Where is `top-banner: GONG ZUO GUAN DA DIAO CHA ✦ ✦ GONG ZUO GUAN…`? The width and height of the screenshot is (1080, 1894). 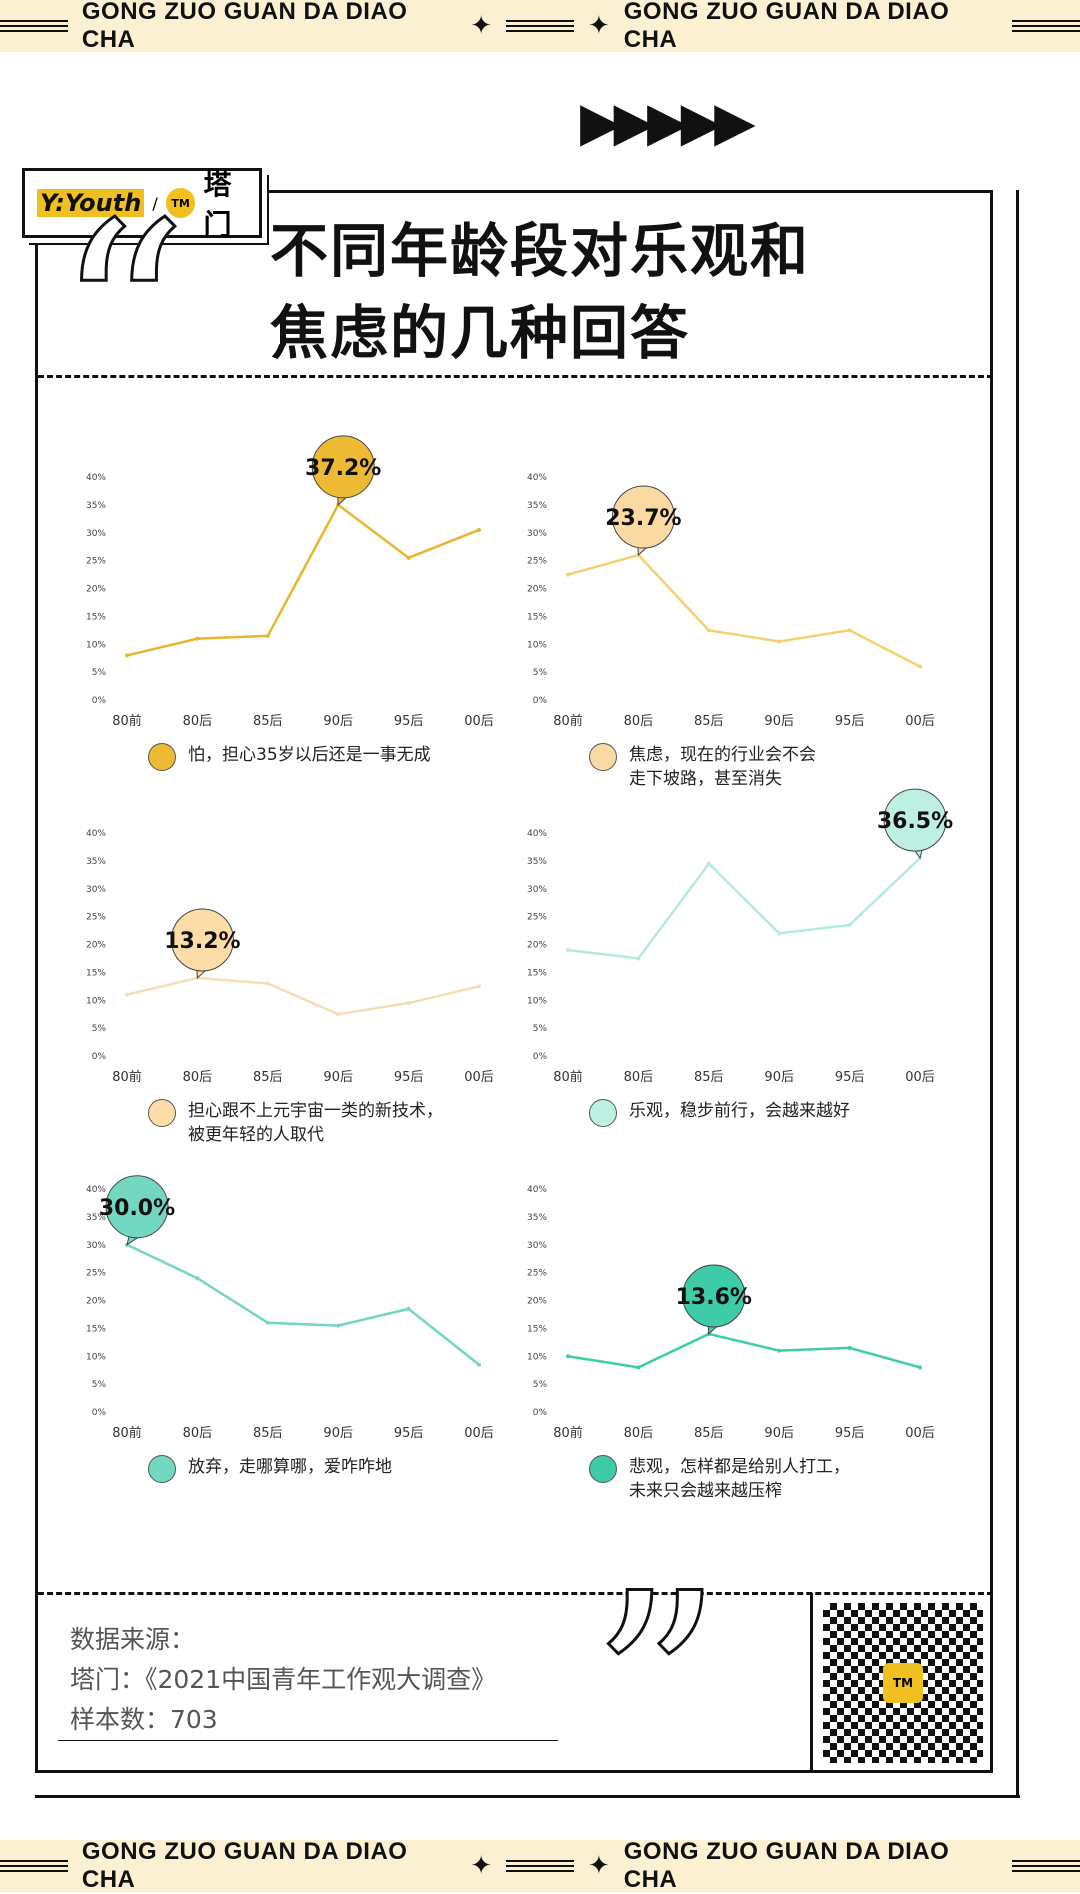 top-banner: GONG ZUO GUAN DA DIAO CHA ✦ ✦ GONG ZUO GUAN… is located at coordinates (540, 26).